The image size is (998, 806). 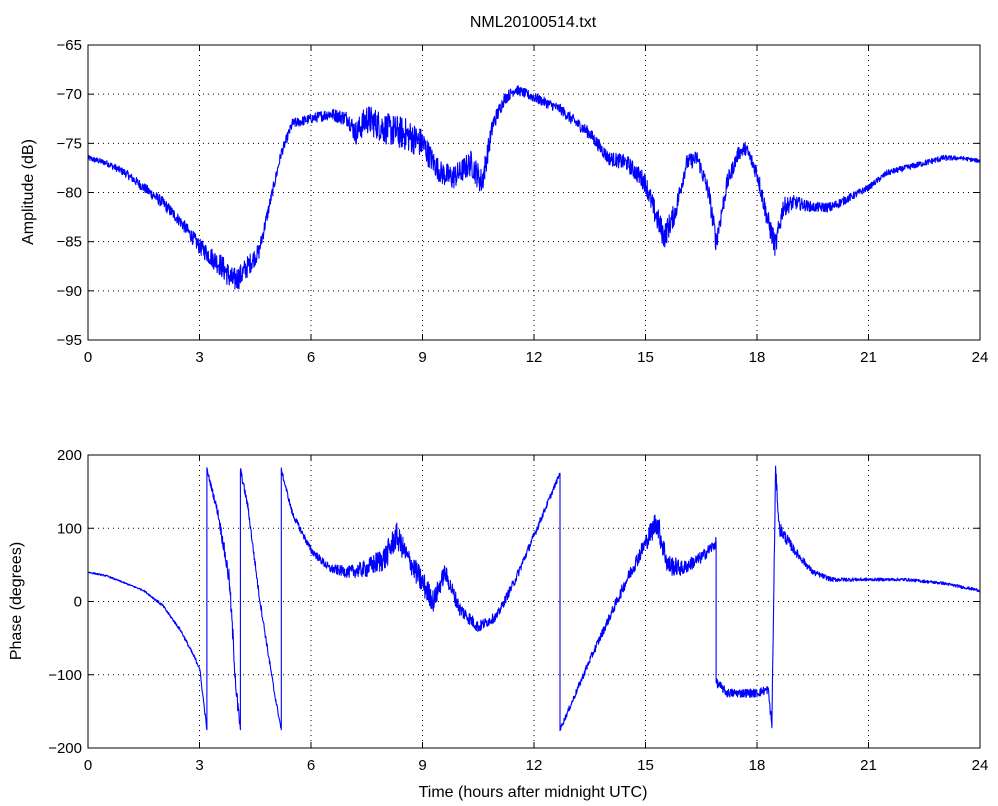 I want to click on amplitude-y-axis-label: Amplitude (dB), so click(x=28, y=192).